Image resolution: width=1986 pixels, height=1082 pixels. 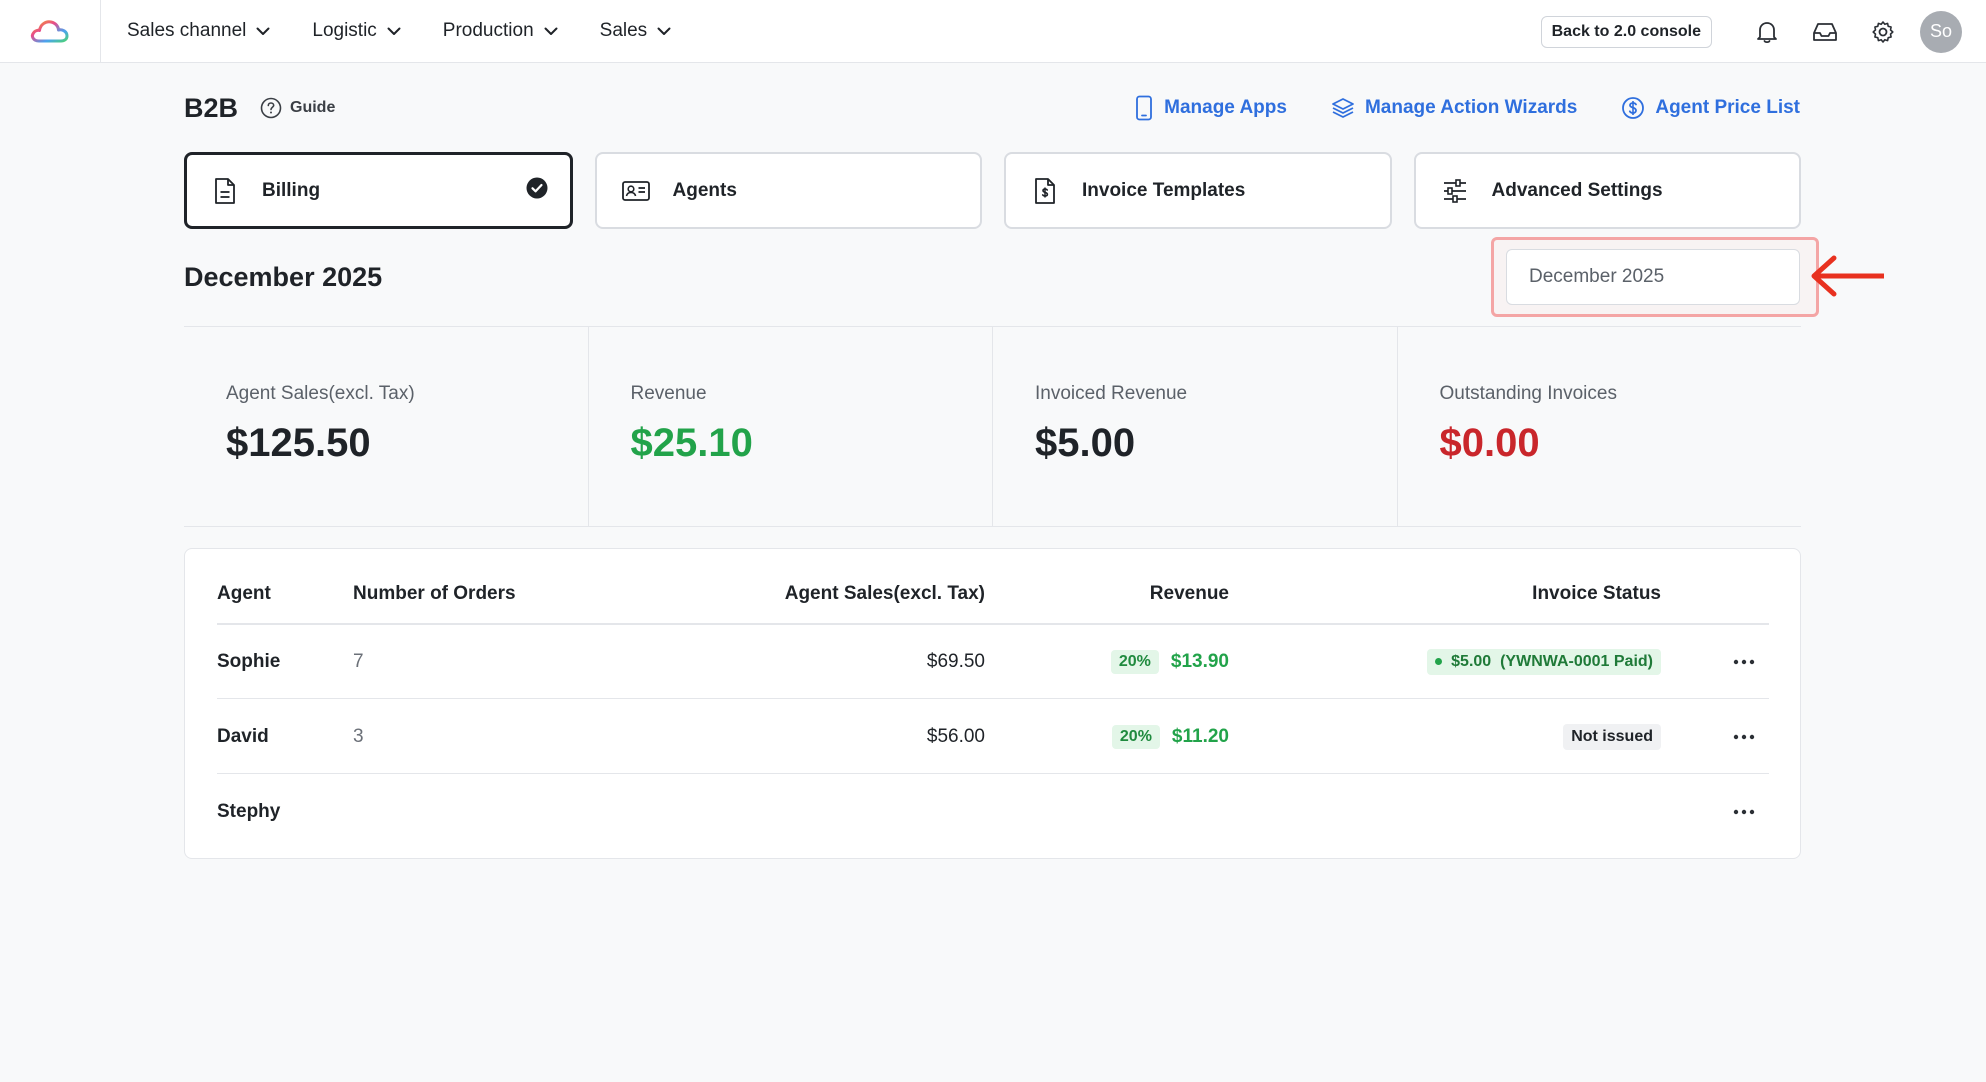 What do you see at coordinates (291, 190) in the screenshot?
I see `tab-label: Billing` at bounding box center [291, 190].